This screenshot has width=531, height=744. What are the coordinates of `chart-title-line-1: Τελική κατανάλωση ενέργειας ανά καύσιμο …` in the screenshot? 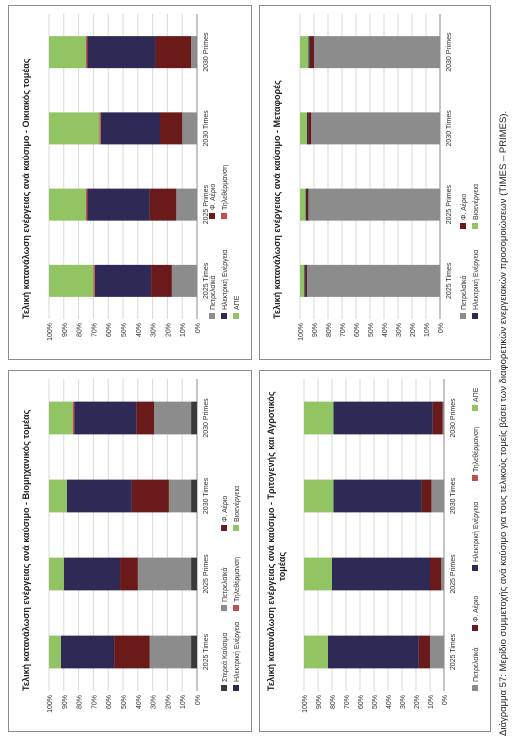 It's located at (271, 541).